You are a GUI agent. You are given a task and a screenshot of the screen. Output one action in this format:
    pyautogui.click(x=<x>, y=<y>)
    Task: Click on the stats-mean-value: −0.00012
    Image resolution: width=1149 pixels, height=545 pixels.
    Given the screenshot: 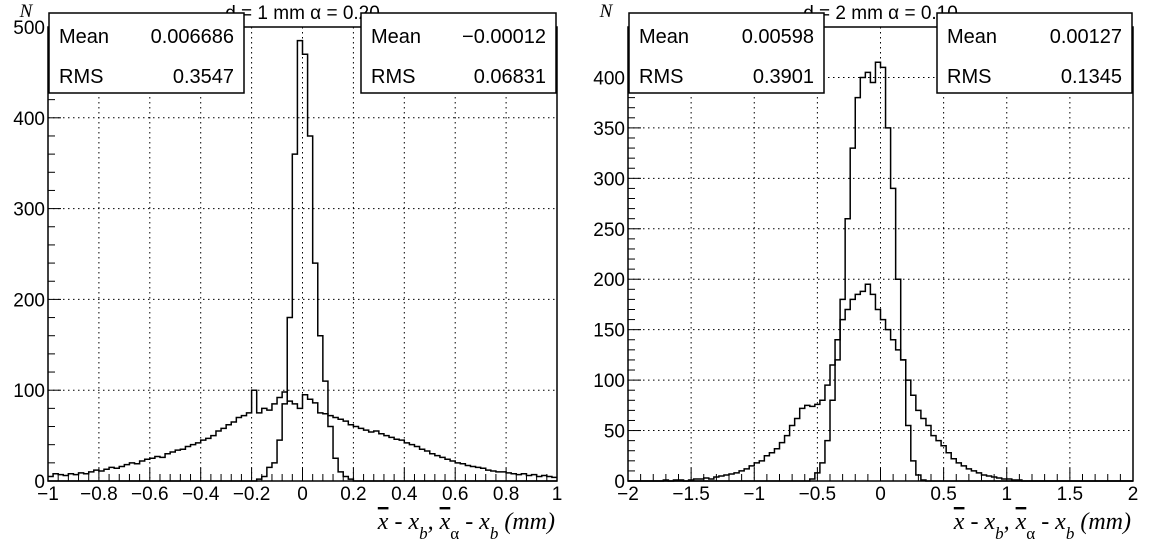 What is the action you would take?
    pyautogui.click(x=504, y=37)
    